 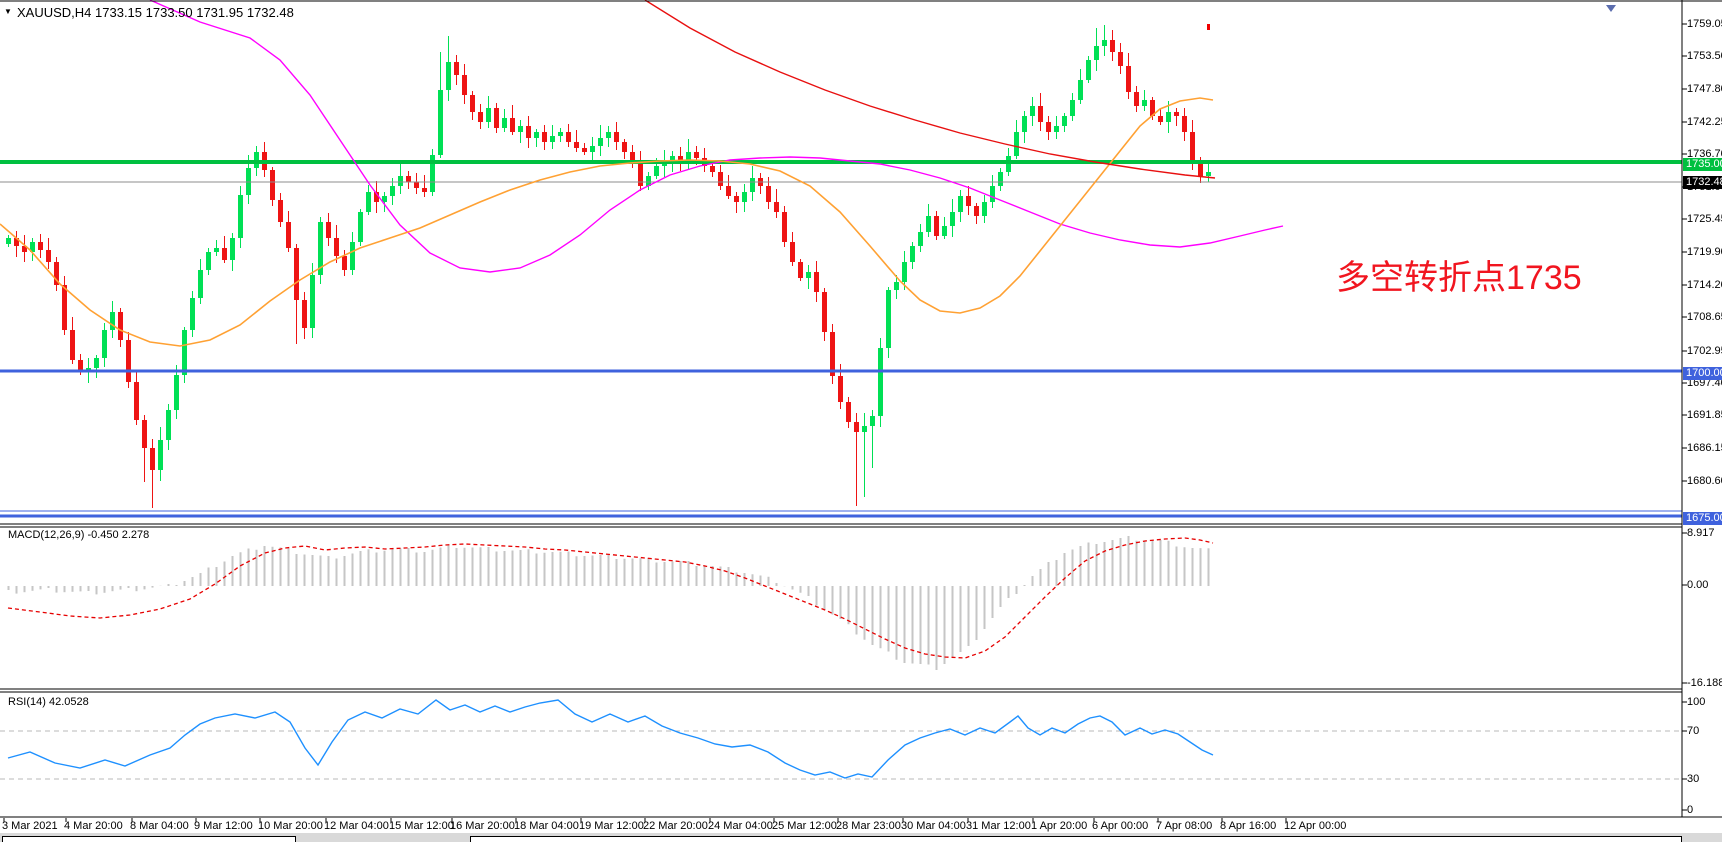 What do you see at coordinates (740, 826) in the screenshot?
I see `time-tick-label: 24 Mar 04:00` at bounding box center [740, 826].